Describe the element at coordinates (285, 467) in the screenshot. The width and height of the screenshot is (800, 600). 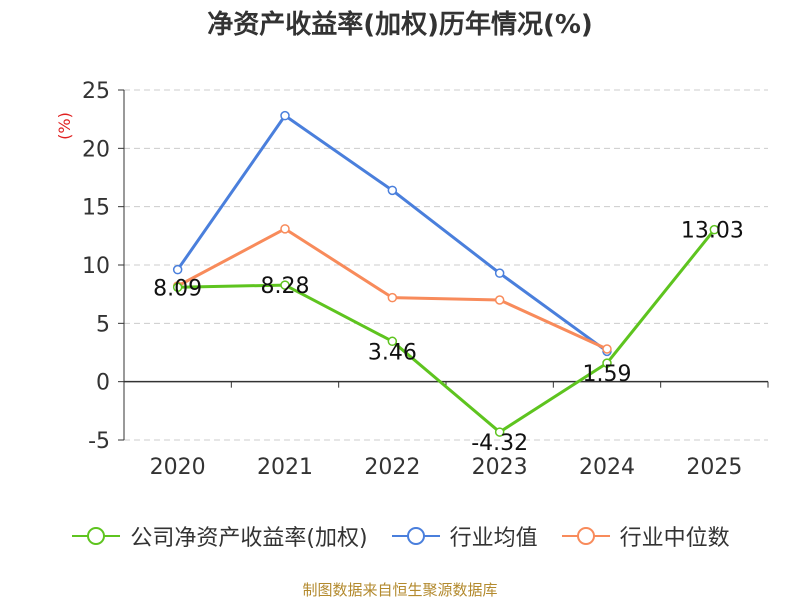
I see `x-tick-label: 2021` at that location.